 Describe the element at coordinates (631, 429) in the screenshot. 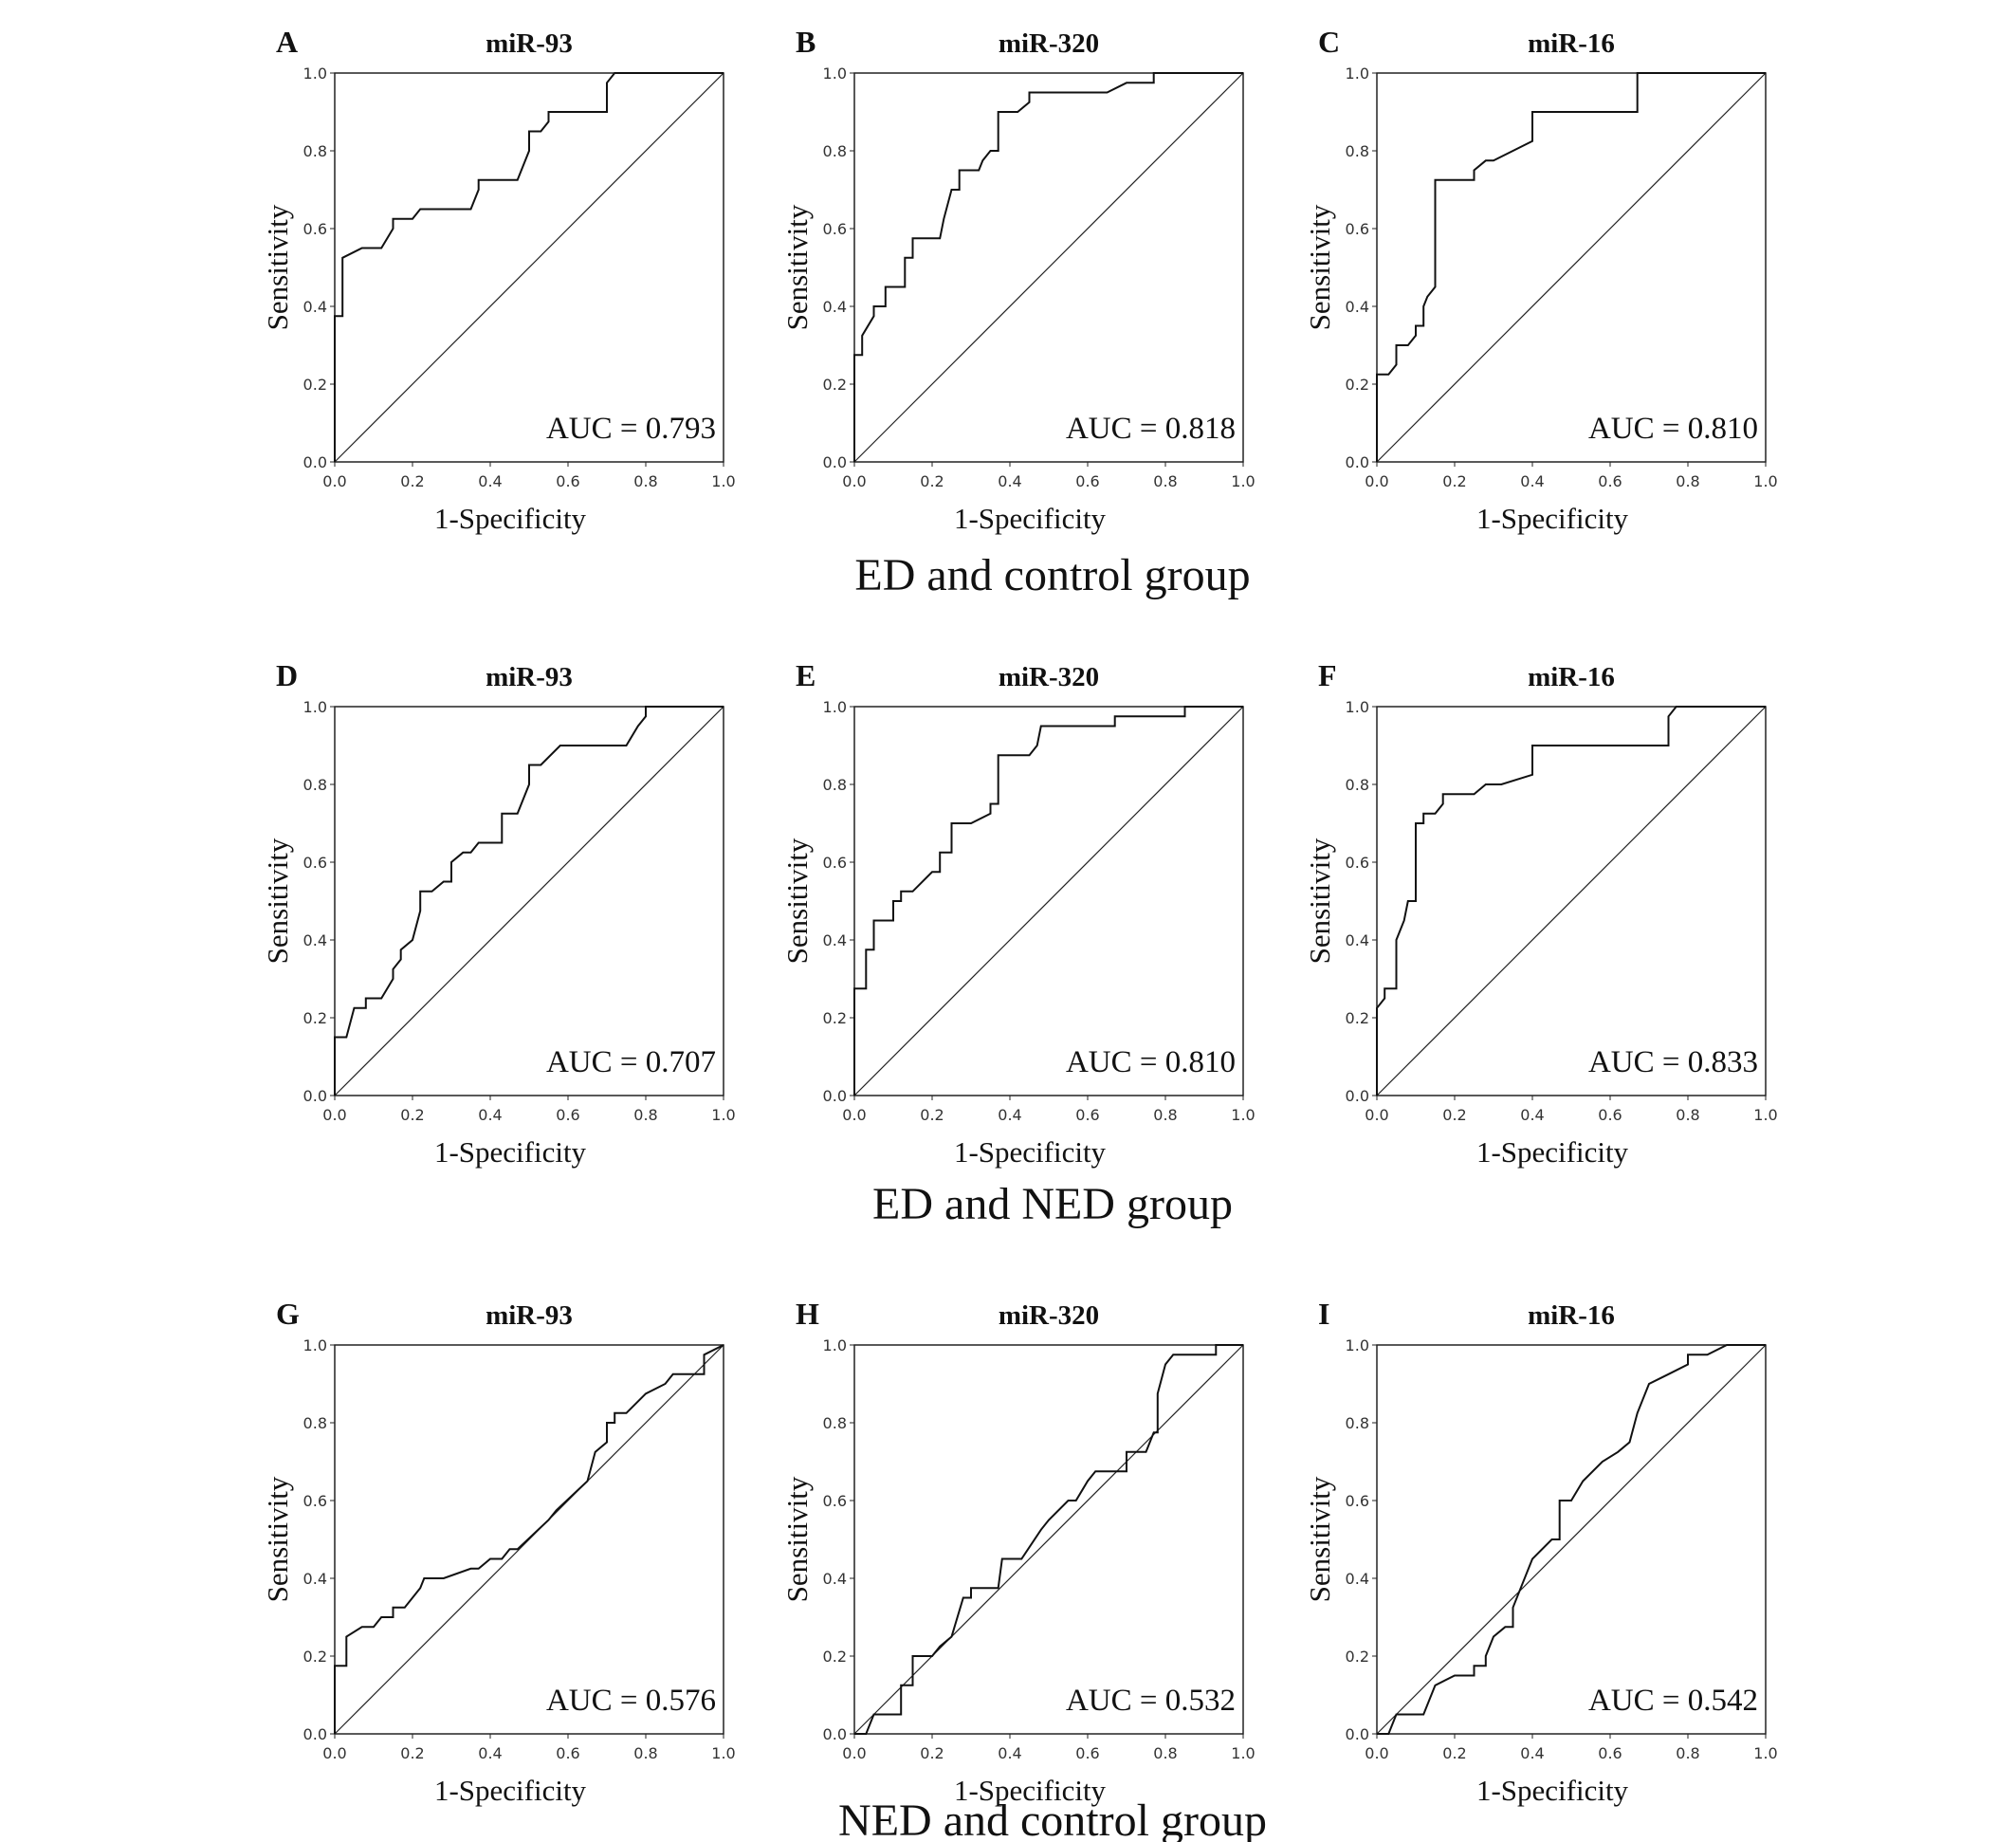

I see `auc-annotation: AUC = 0.793` at that location.